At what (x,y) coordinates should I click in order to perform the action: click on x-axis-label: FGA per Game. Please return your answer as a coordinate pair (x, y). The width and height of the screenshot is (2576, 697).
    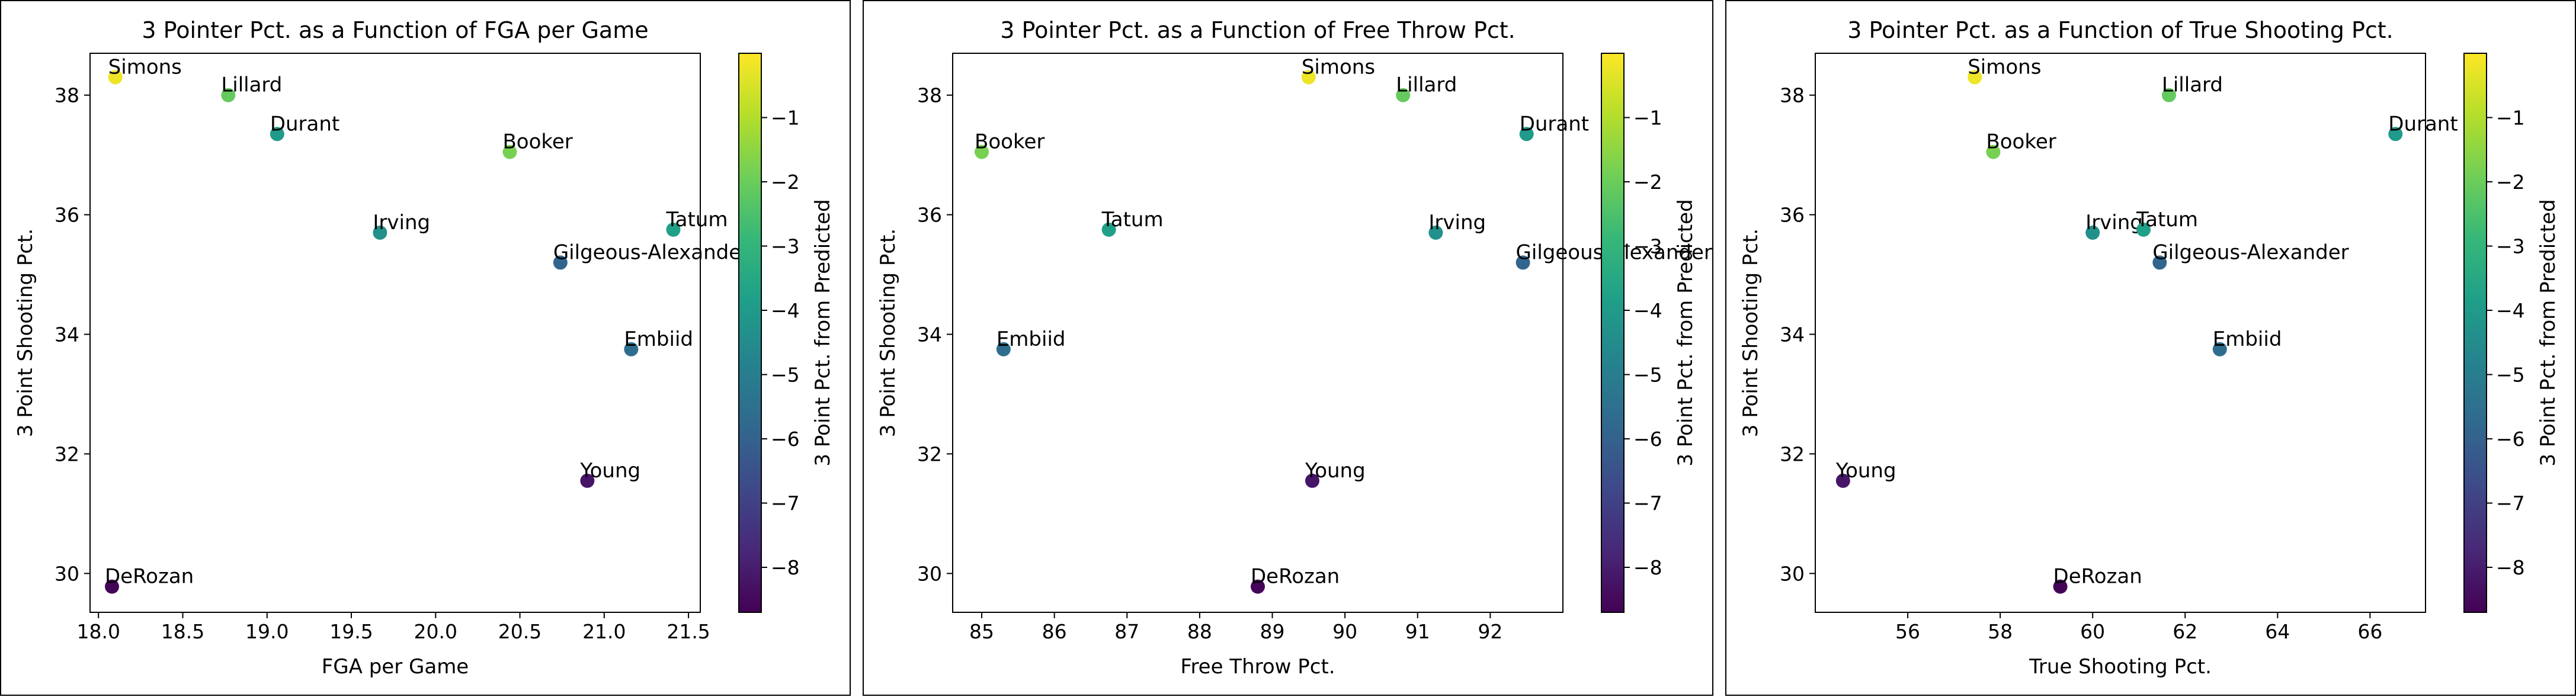
    Looking at the image, I should click on (396, 667).